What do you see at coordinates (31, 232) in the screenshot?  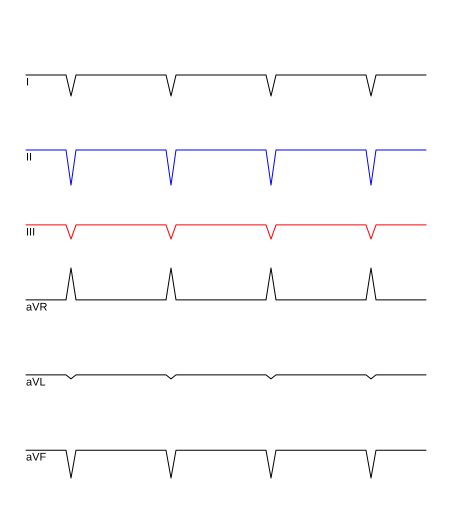 I see `series-label: III` at bounding box center [31, 232].